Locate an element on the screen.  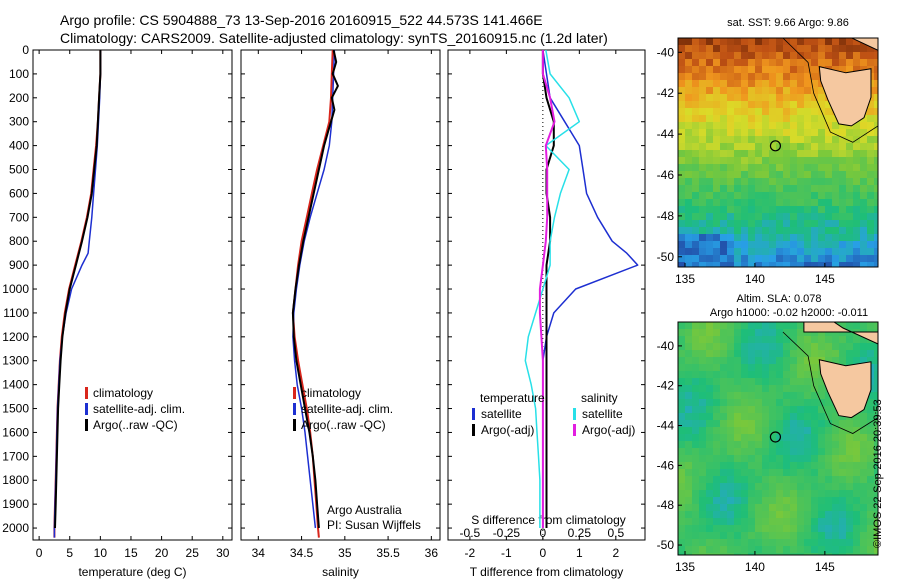
imos-watermark: ©IMOS 22-Sep-2016 20:39:53 is located at coordinates (878, 473).